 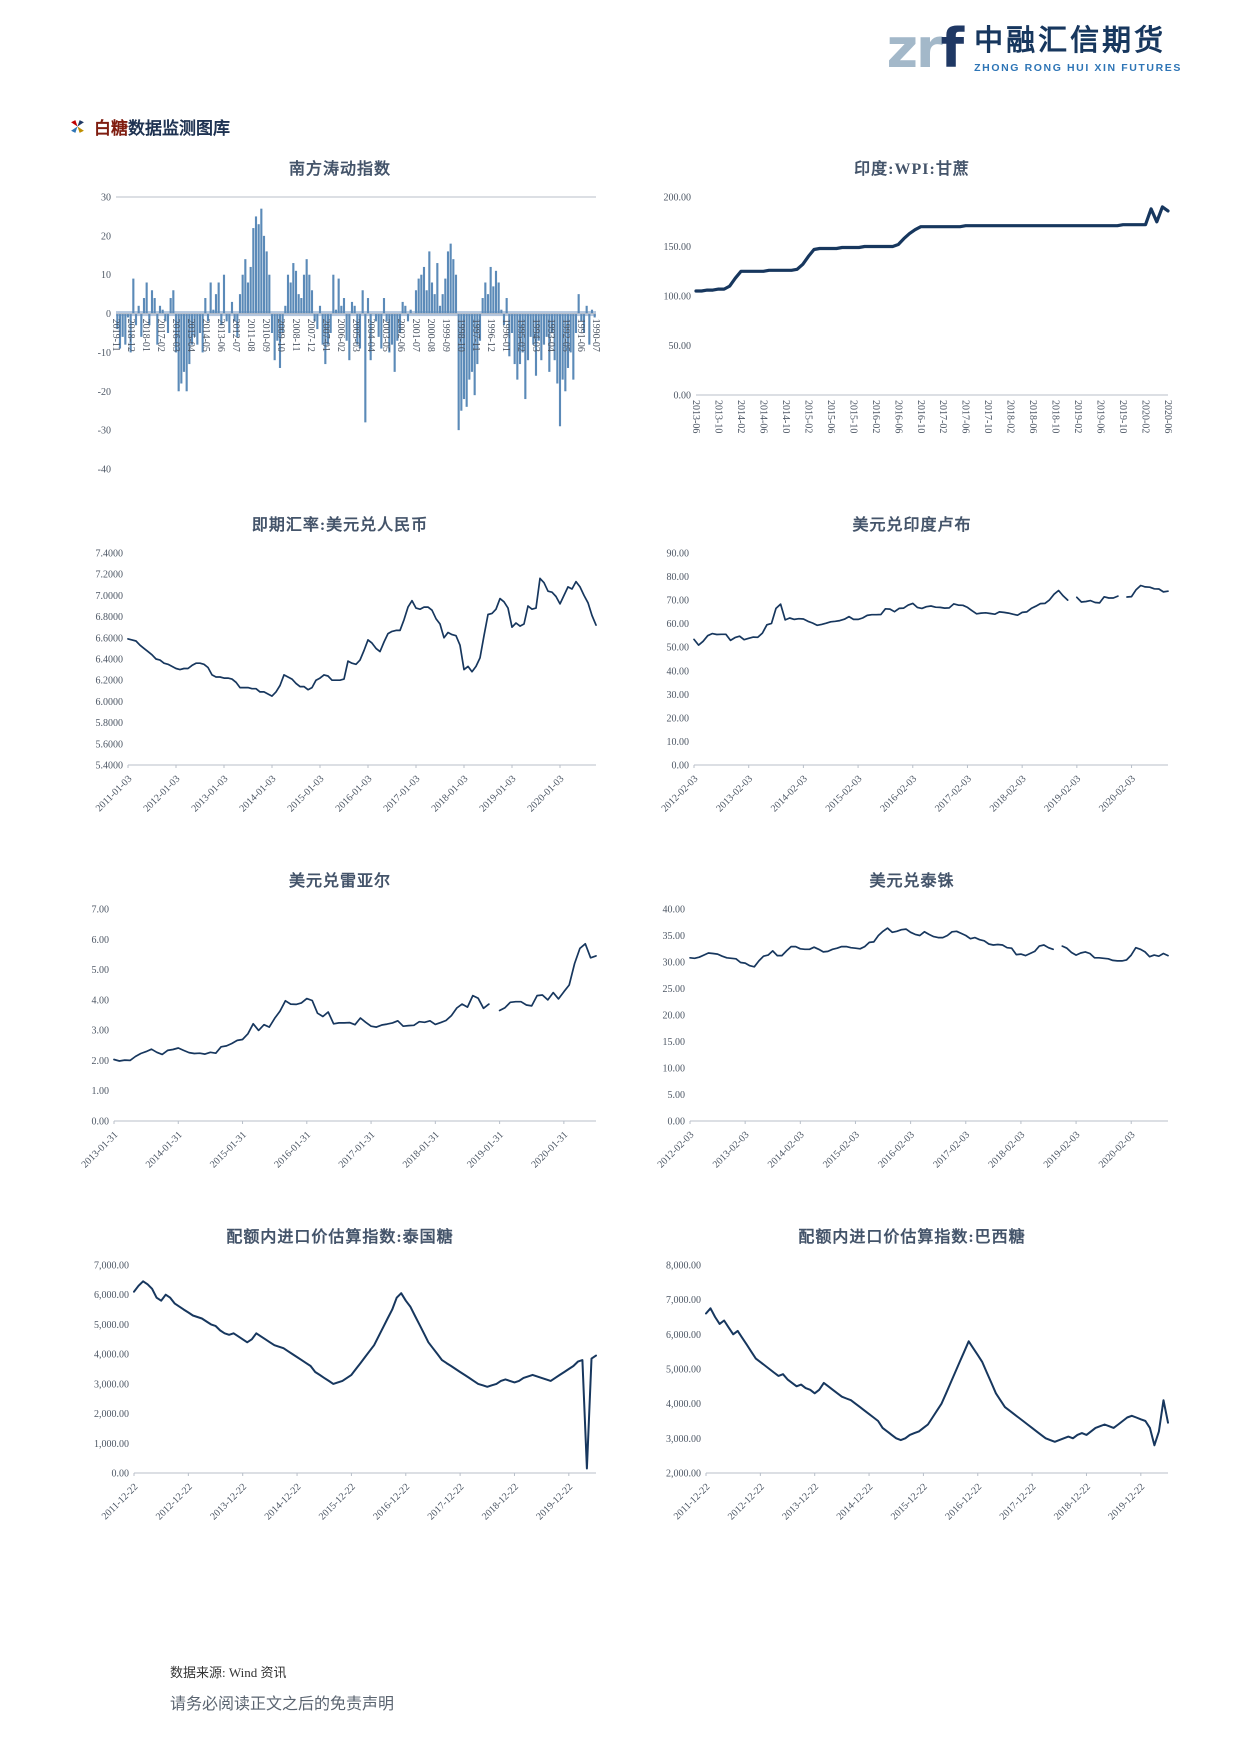 I want to click on svg-text: 2019-02, so click(x=1077, y=416).